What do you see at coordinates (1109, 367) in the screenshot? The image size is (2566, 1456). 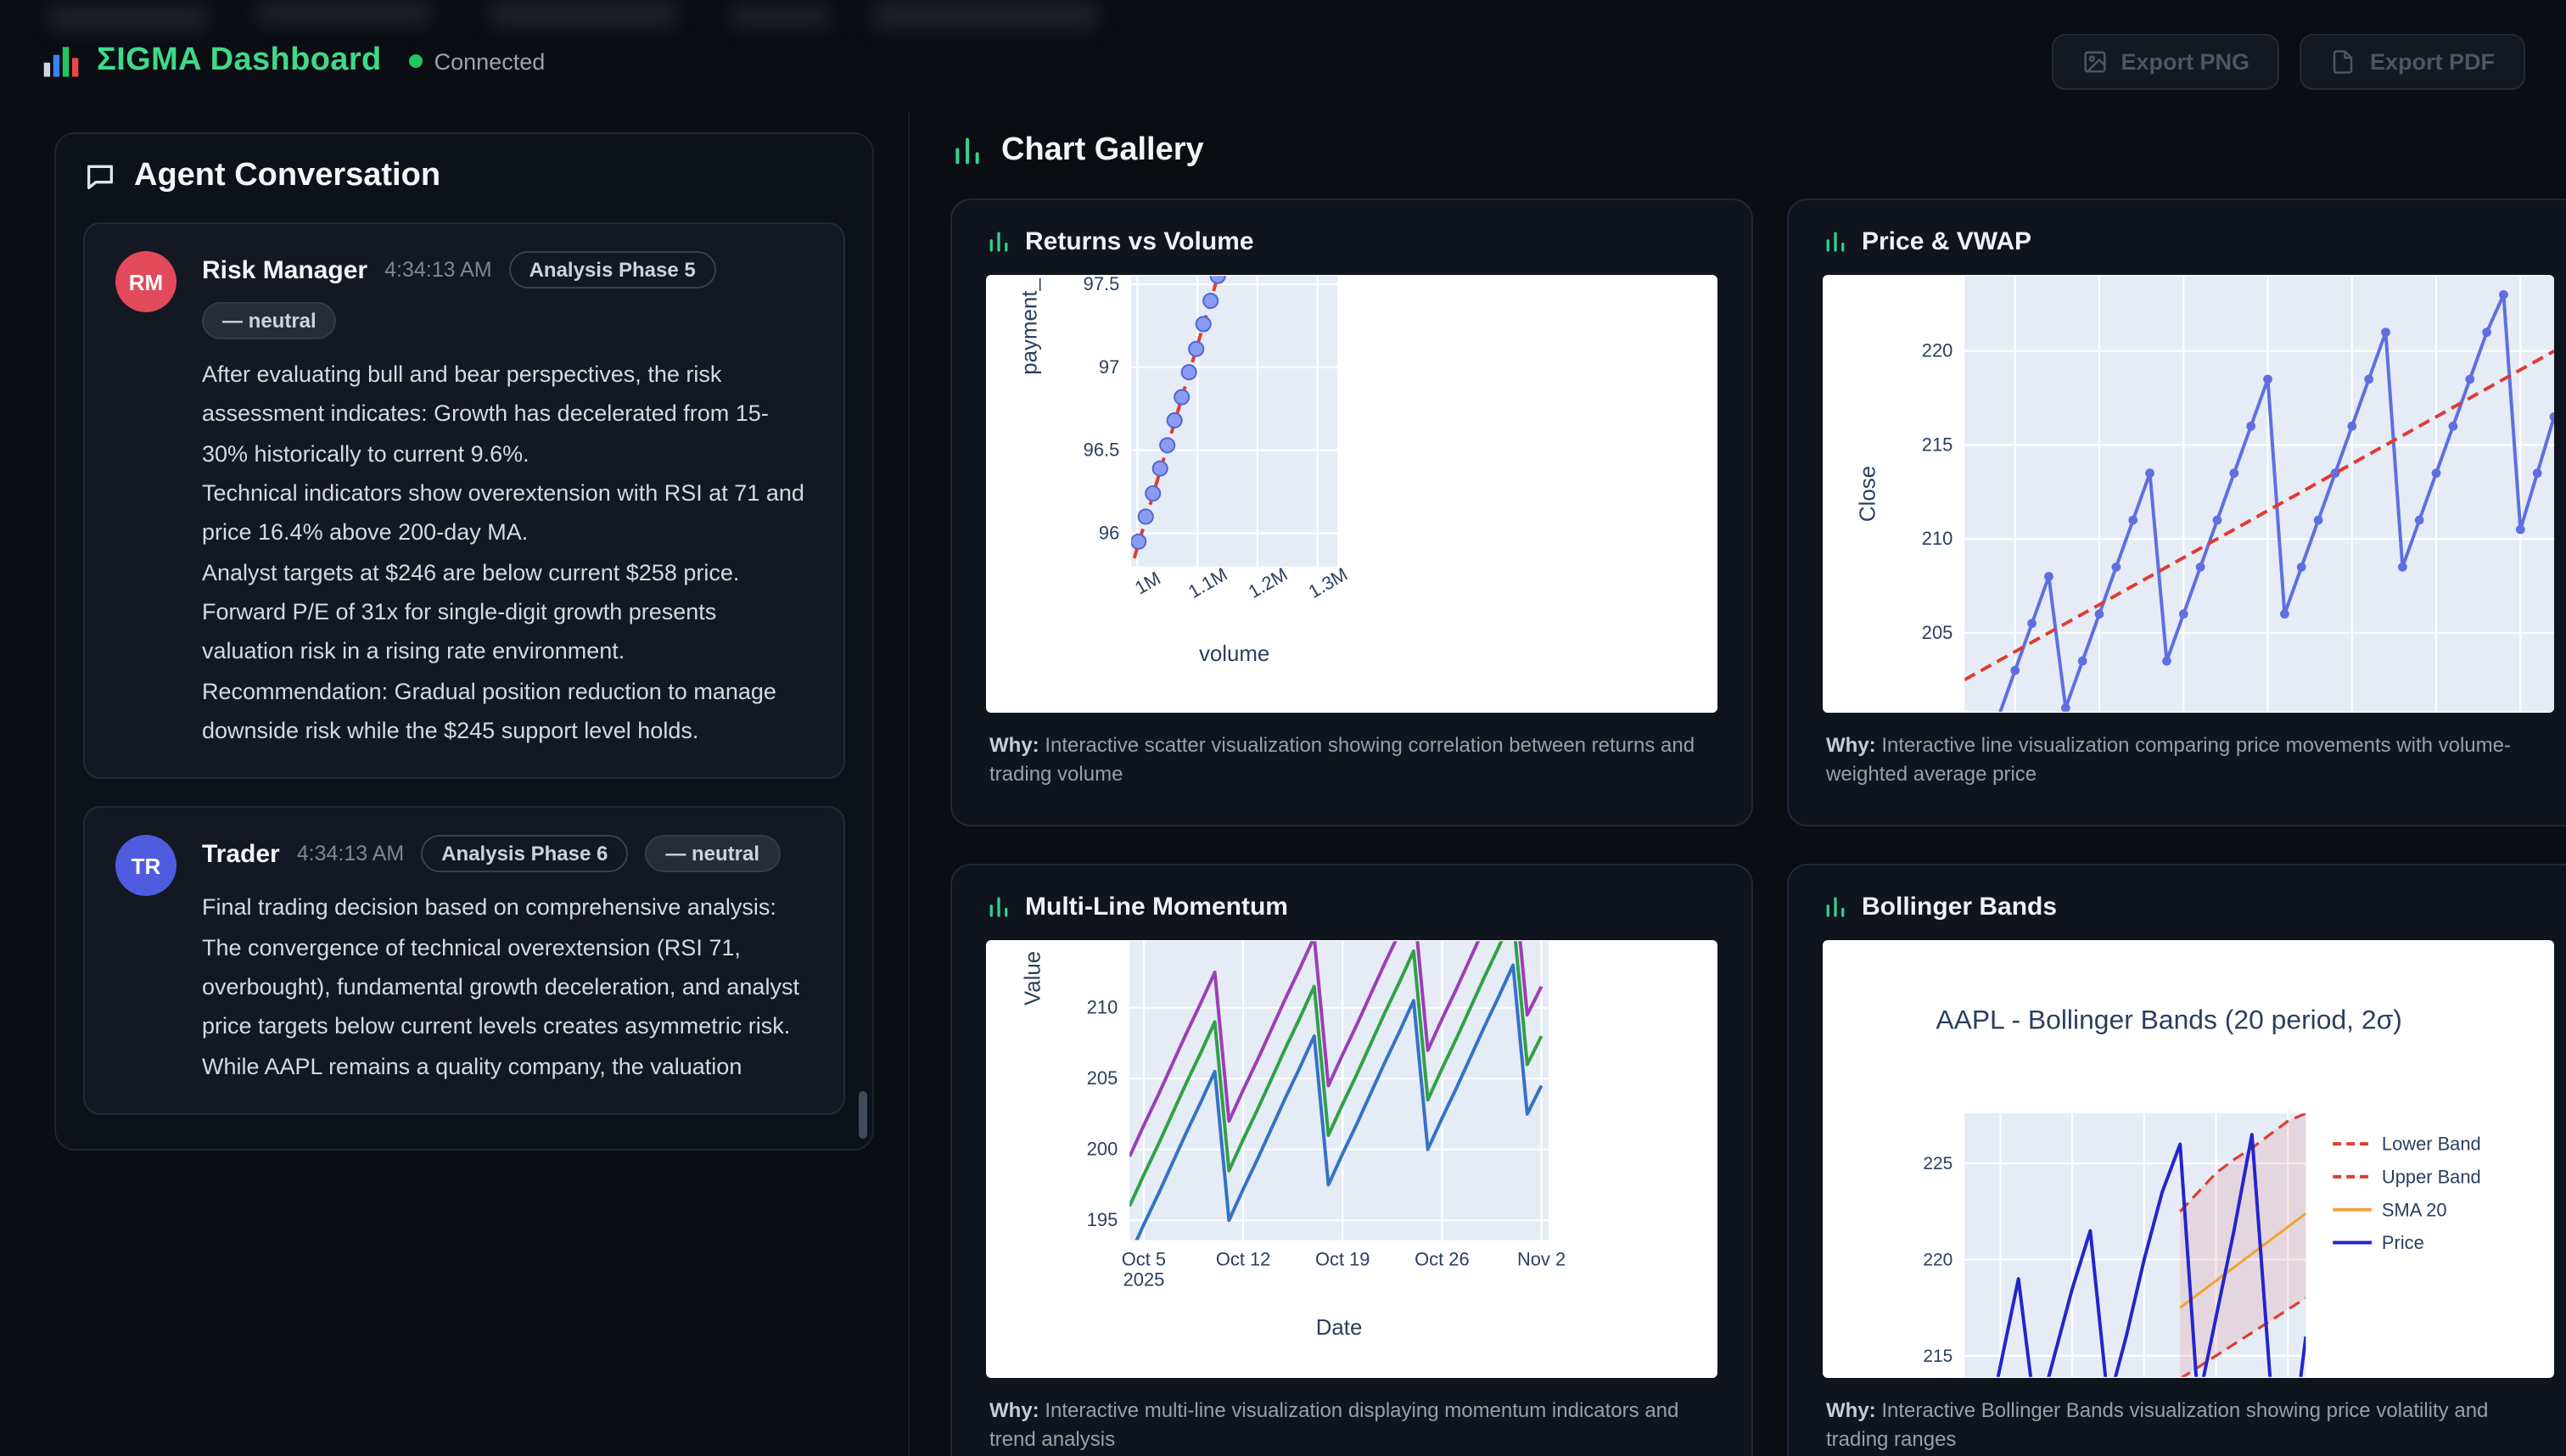 I see `svg-text: 97` at bounding box center [1109, 367].